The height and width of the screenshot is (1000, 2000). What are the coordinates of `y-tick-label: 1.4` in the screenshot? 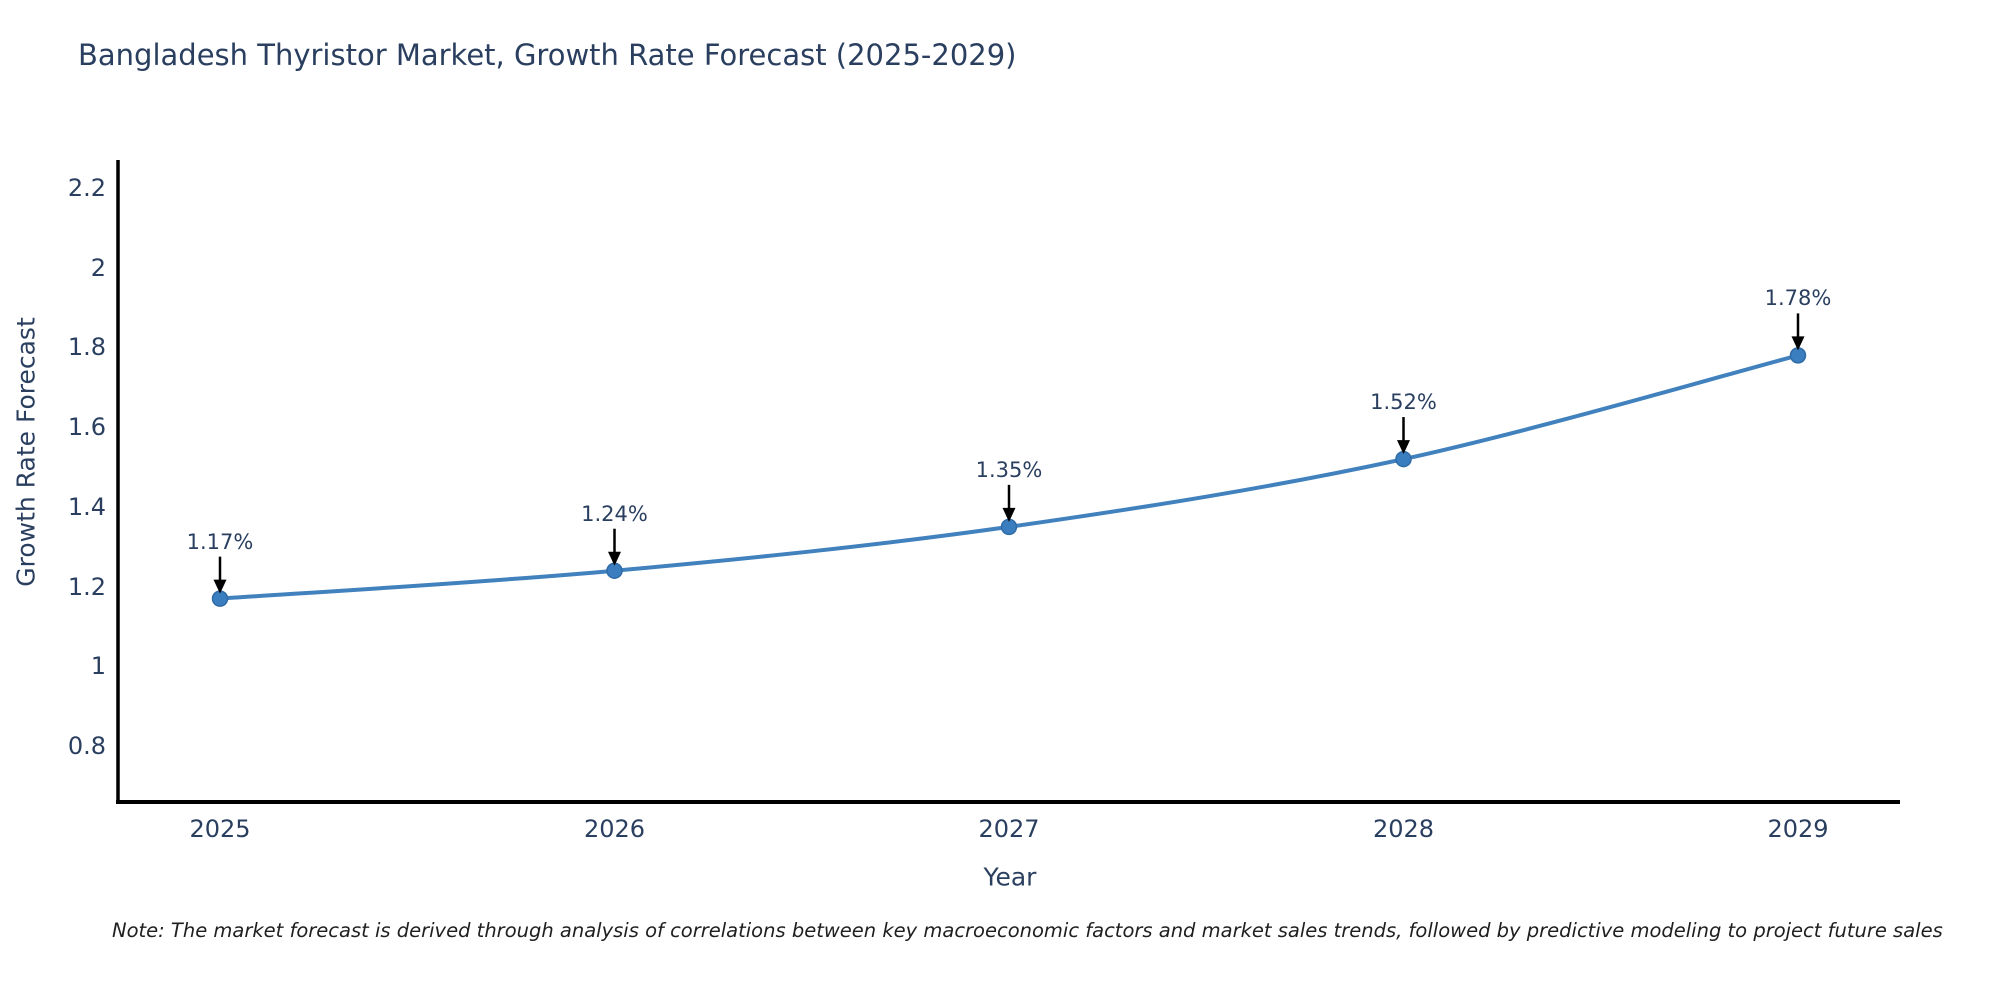 It's located at (86, 506).